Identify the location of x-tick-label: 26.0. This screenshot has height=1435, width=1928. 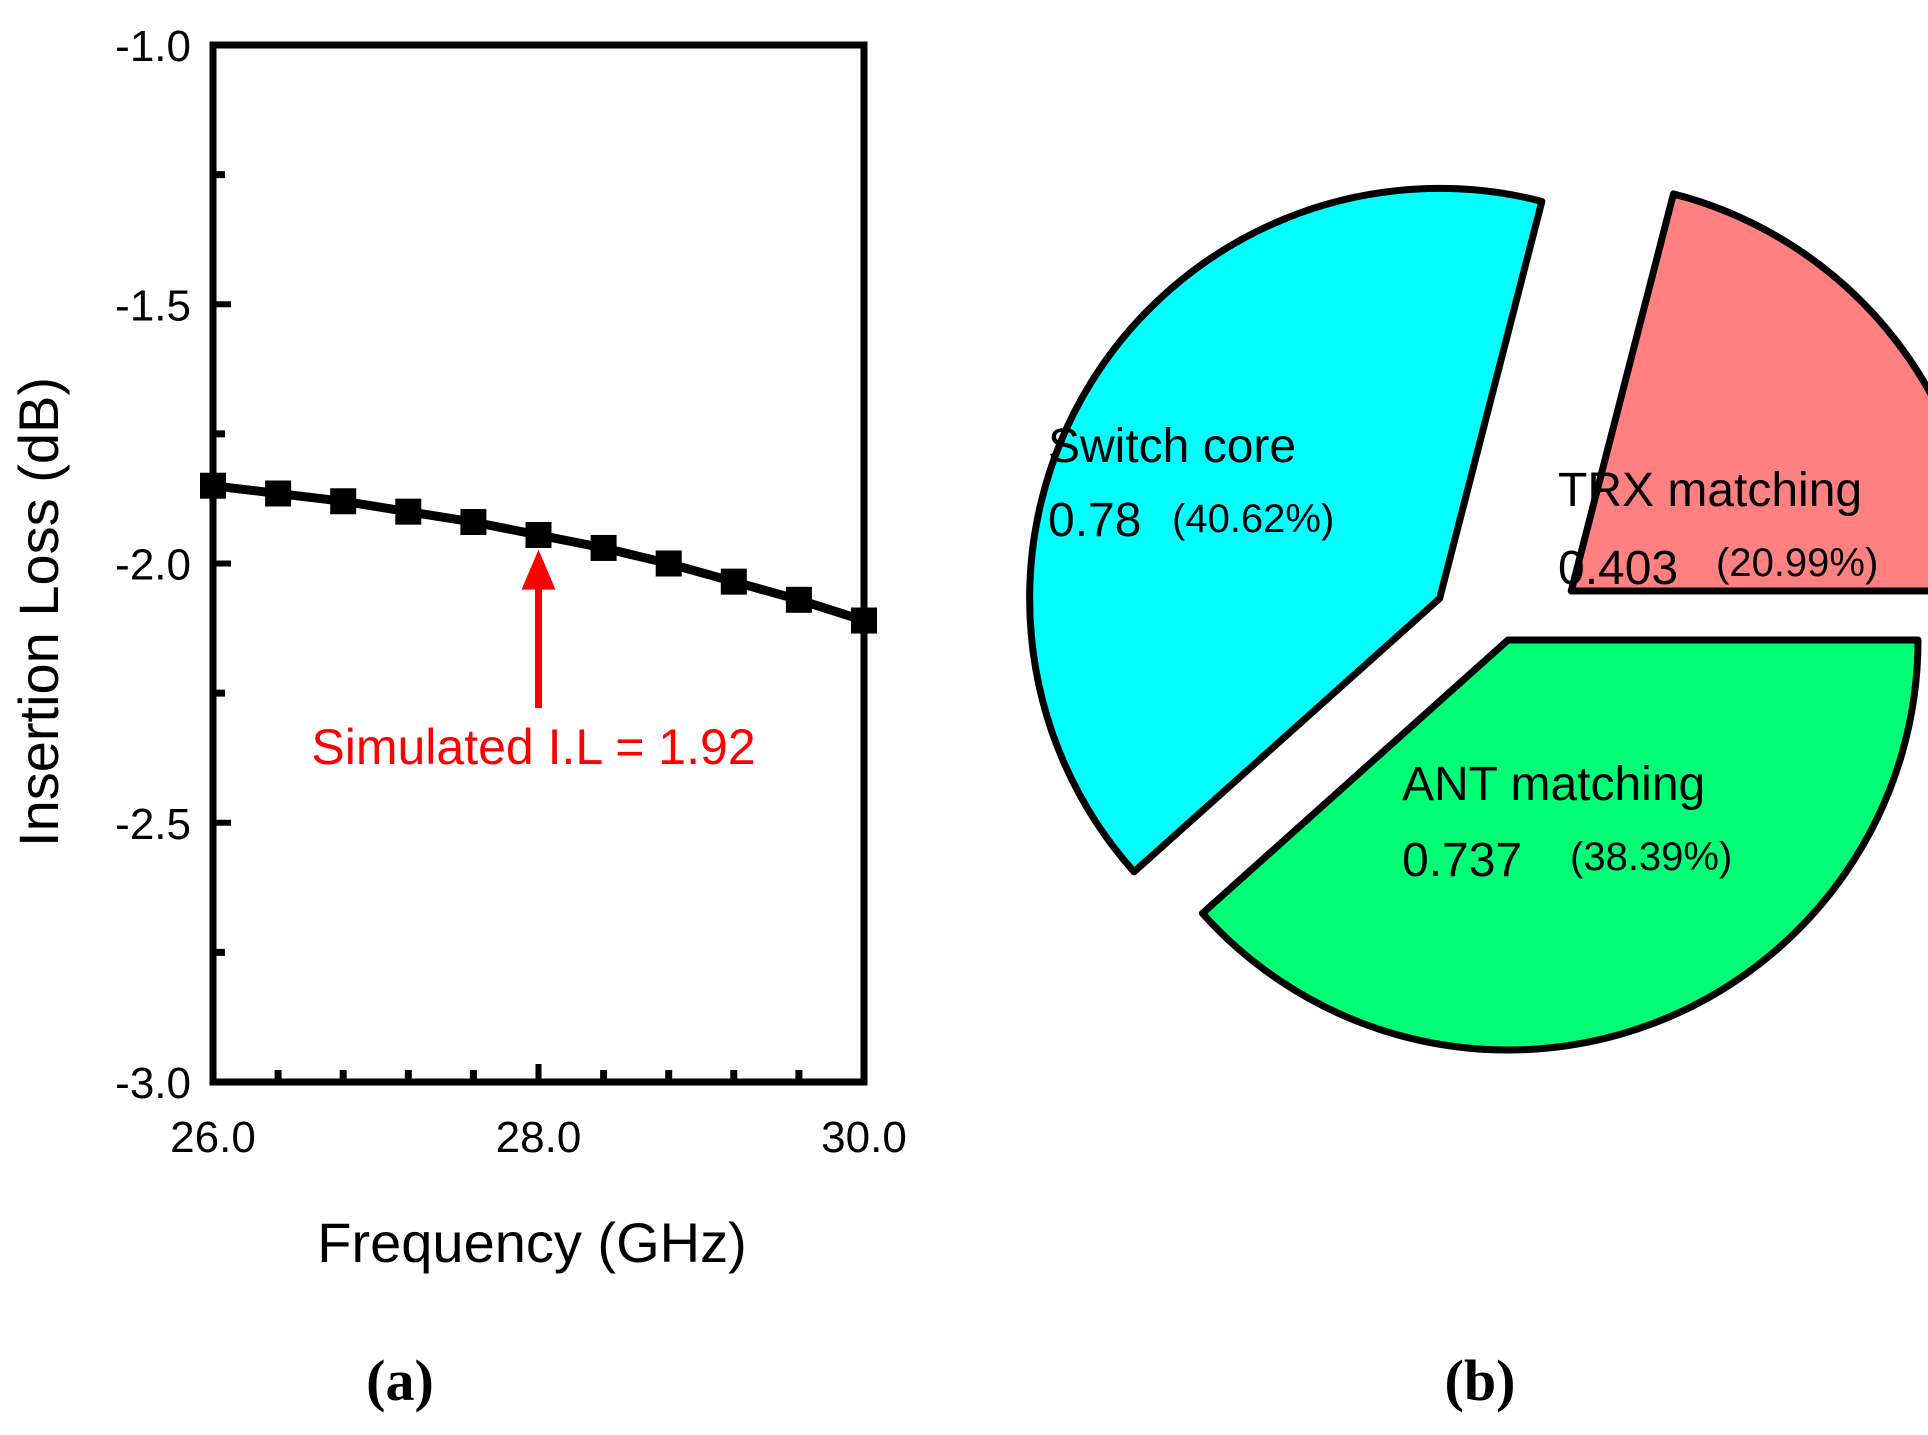
(213, 1137).